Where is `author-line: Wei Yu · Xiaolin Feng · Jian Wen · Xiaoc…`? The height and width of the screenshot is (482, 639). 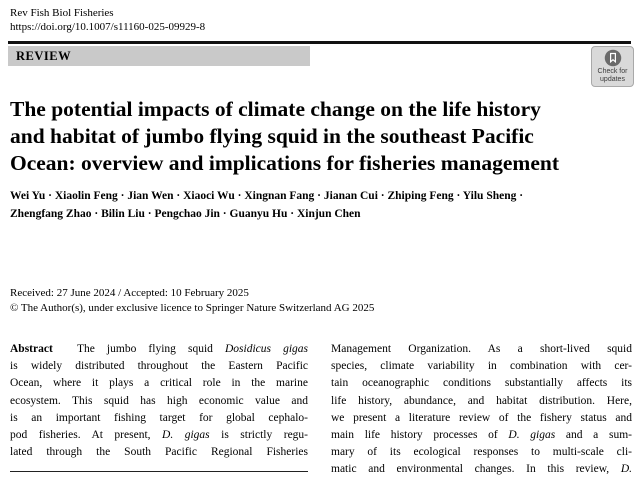 author-line: Wei Yu · Xiaolin Feng · Jian Wen · Xiaoc… is located at coordinates (267, 196).